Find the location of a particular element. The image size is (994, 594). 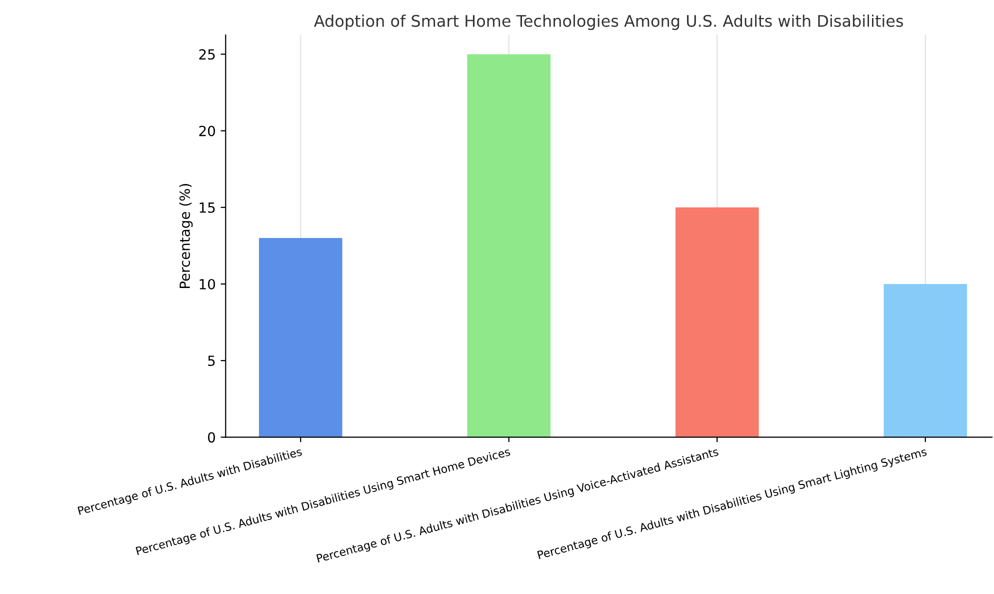

y-tick-label: 10 is located at coordinates (207, 284).